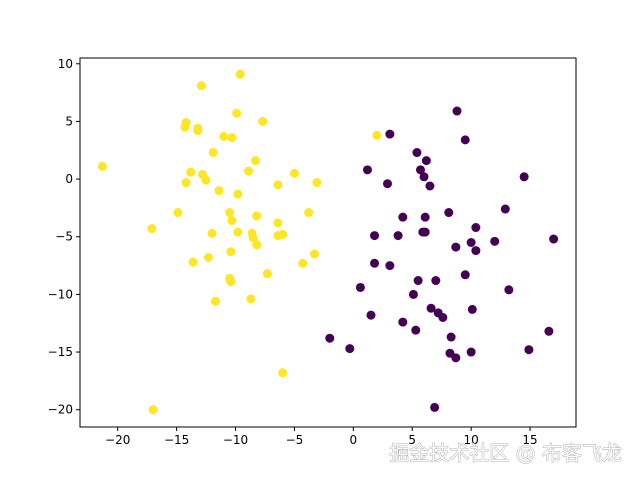 The image size is (640, 480). What do you see at coordinates (69, 179) in the screenshot?
I see `y-tick-label: 0` at bounding box center [69, 179].